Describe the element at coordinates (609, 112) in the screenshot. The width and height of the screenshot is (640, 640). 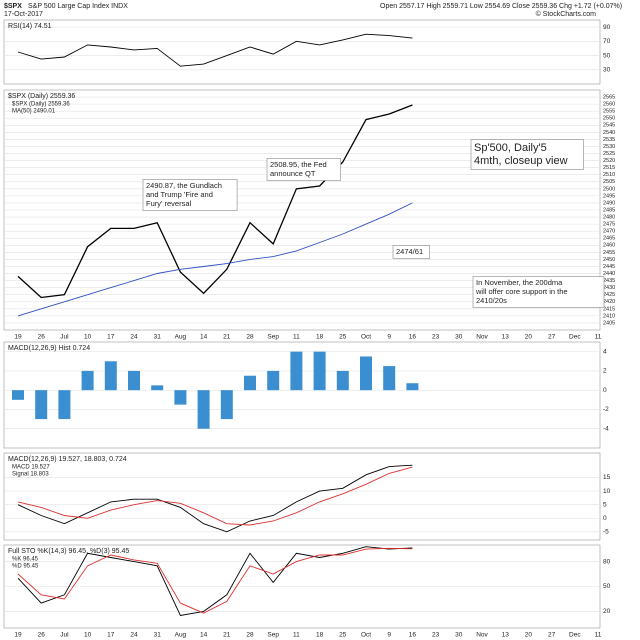
I see `y-tick-label: 2555` at that location.